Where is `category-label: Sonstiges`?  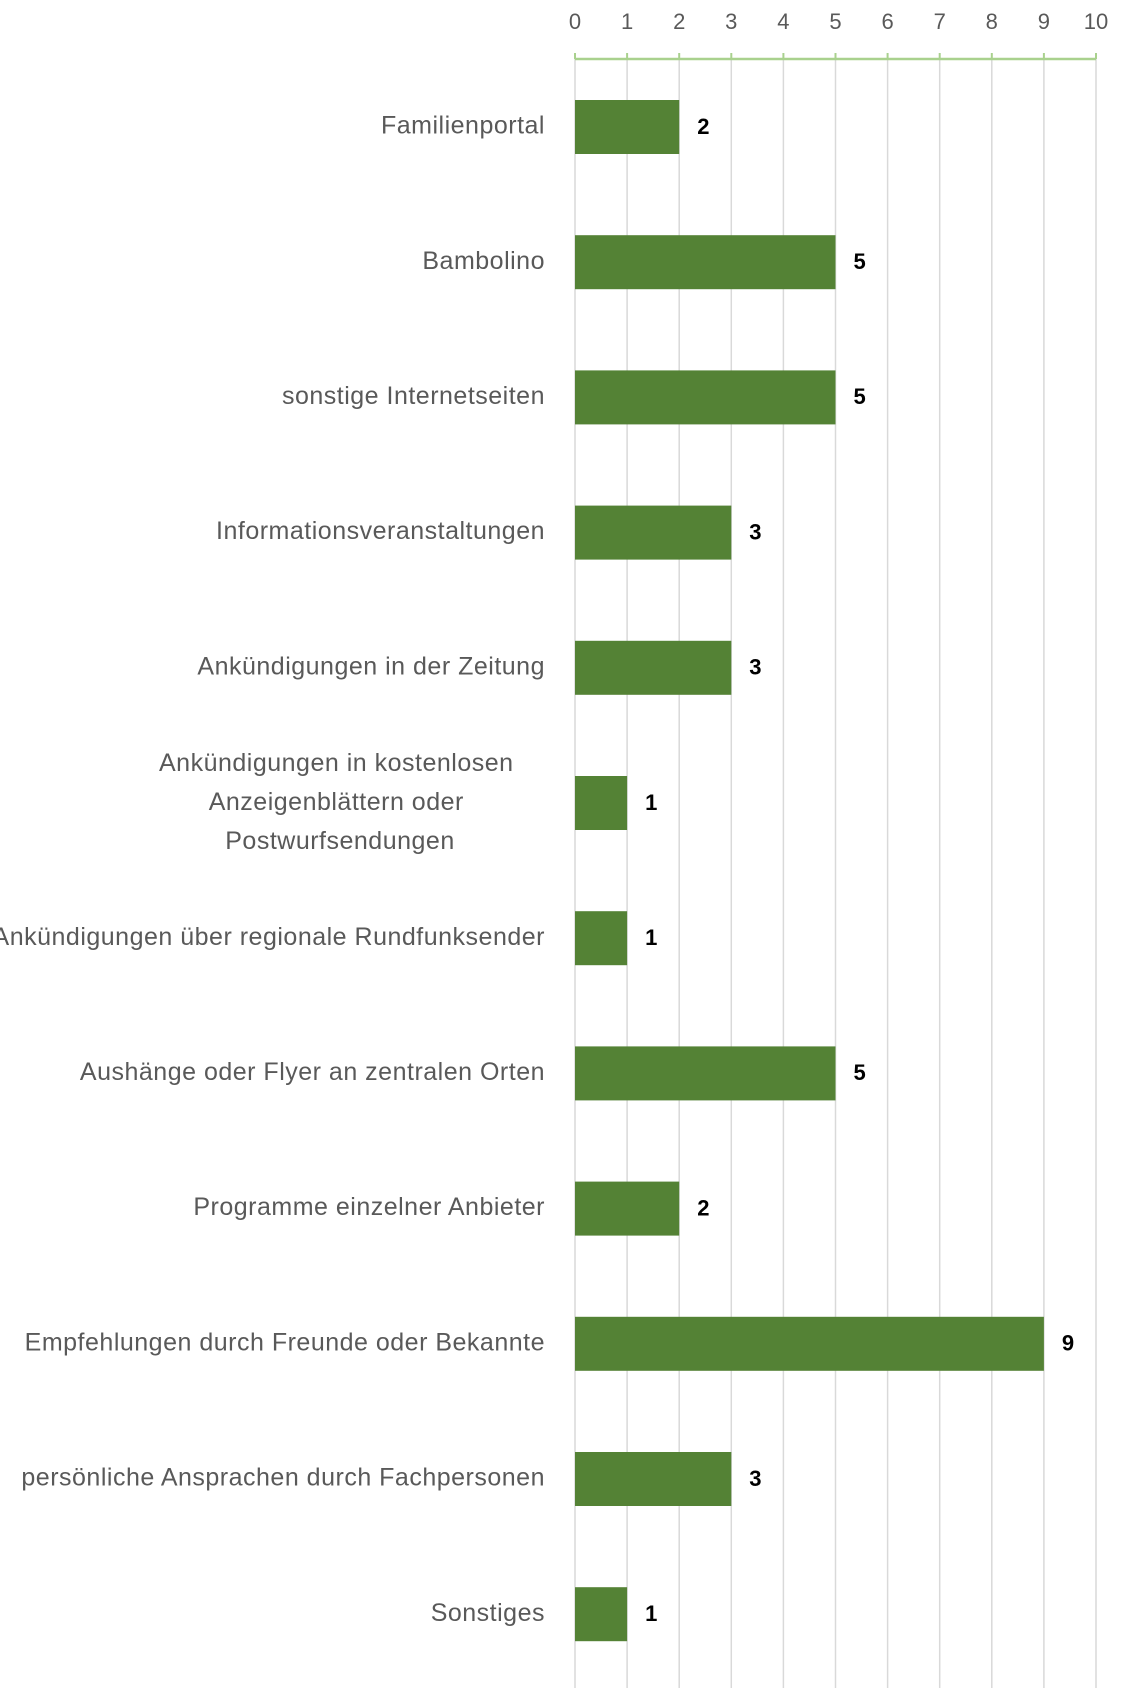
category-label: Sonstiges is located at coordinates (488, 1613).